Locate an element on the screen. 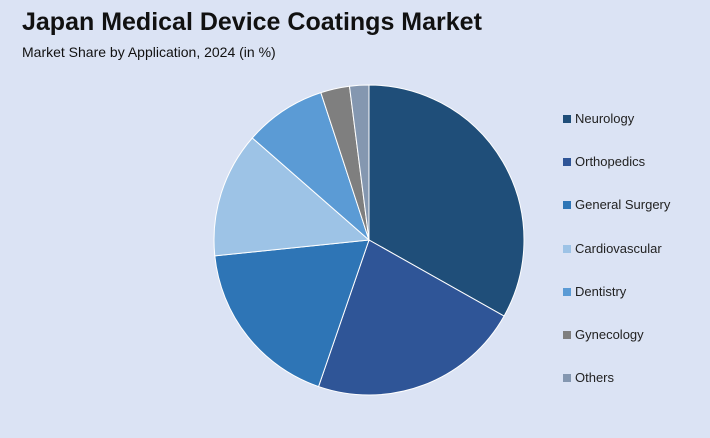 This screenshot has width=710, height=438. legend-label-others: Others is located at coordinates (595, 378).